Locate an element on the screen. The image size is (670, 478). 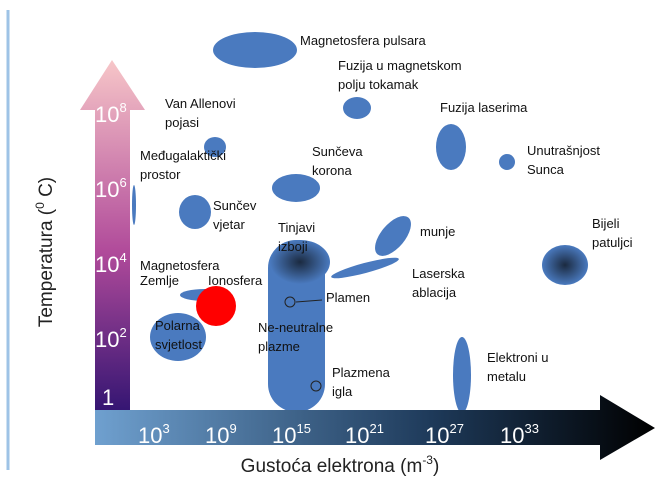
label-line: Magnetosfera is located at coordinates (180, 265).